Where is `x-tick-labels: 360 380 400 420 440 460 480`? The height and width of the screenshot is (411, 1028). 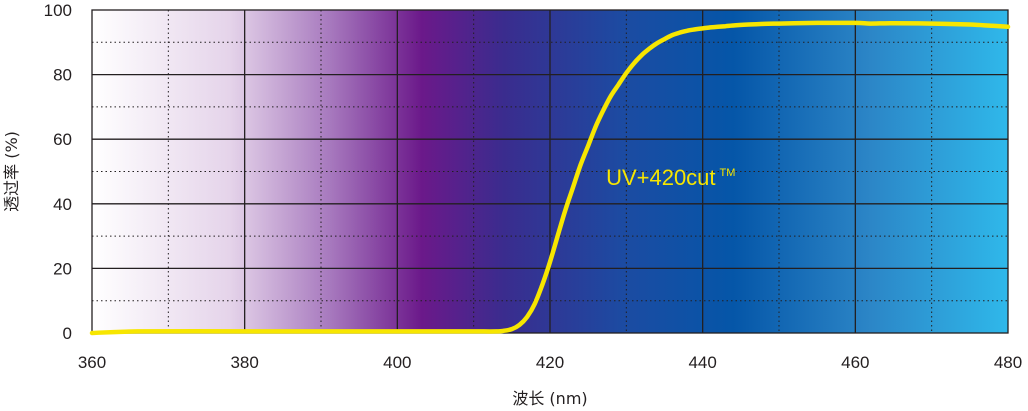
x-tick-labels: 360 380 400 420 440 460 480 is located at coordinates (550, 362).